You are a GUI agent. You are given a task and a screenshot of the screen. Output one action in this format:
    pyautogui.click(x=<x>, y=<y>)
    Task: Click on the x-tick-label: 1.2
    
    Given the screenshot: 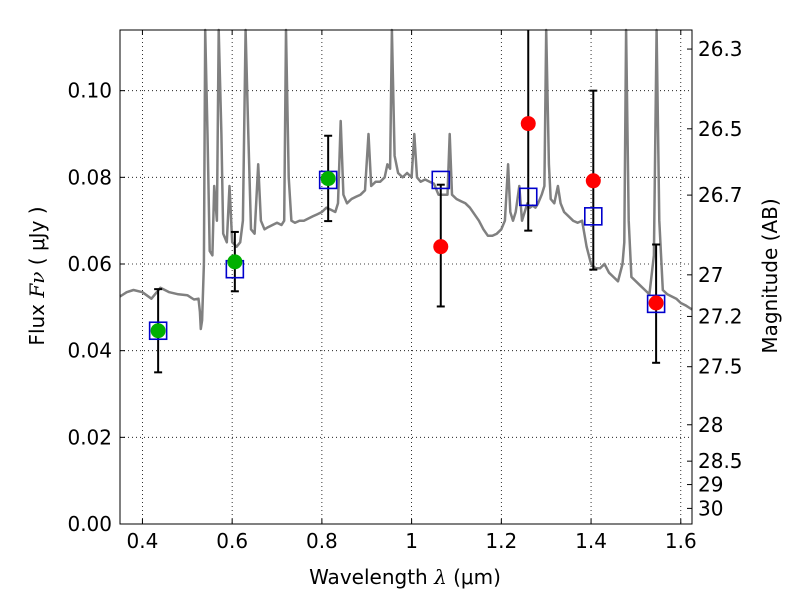 What is the action you would take?
    pyautogui.click(x=501, y=541)
    